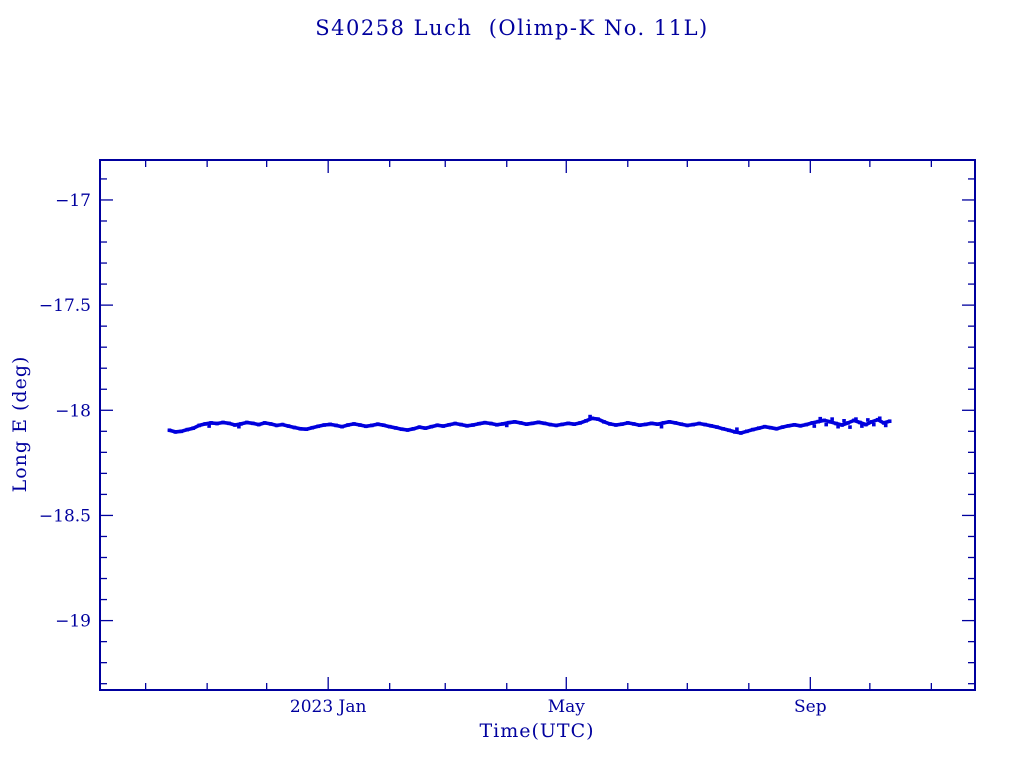 The width and height of the screenshot is (1024, 768). Describe the element at coordinates (73, 622) in the screenshot. I see `y-tick-label: −19` at that location.